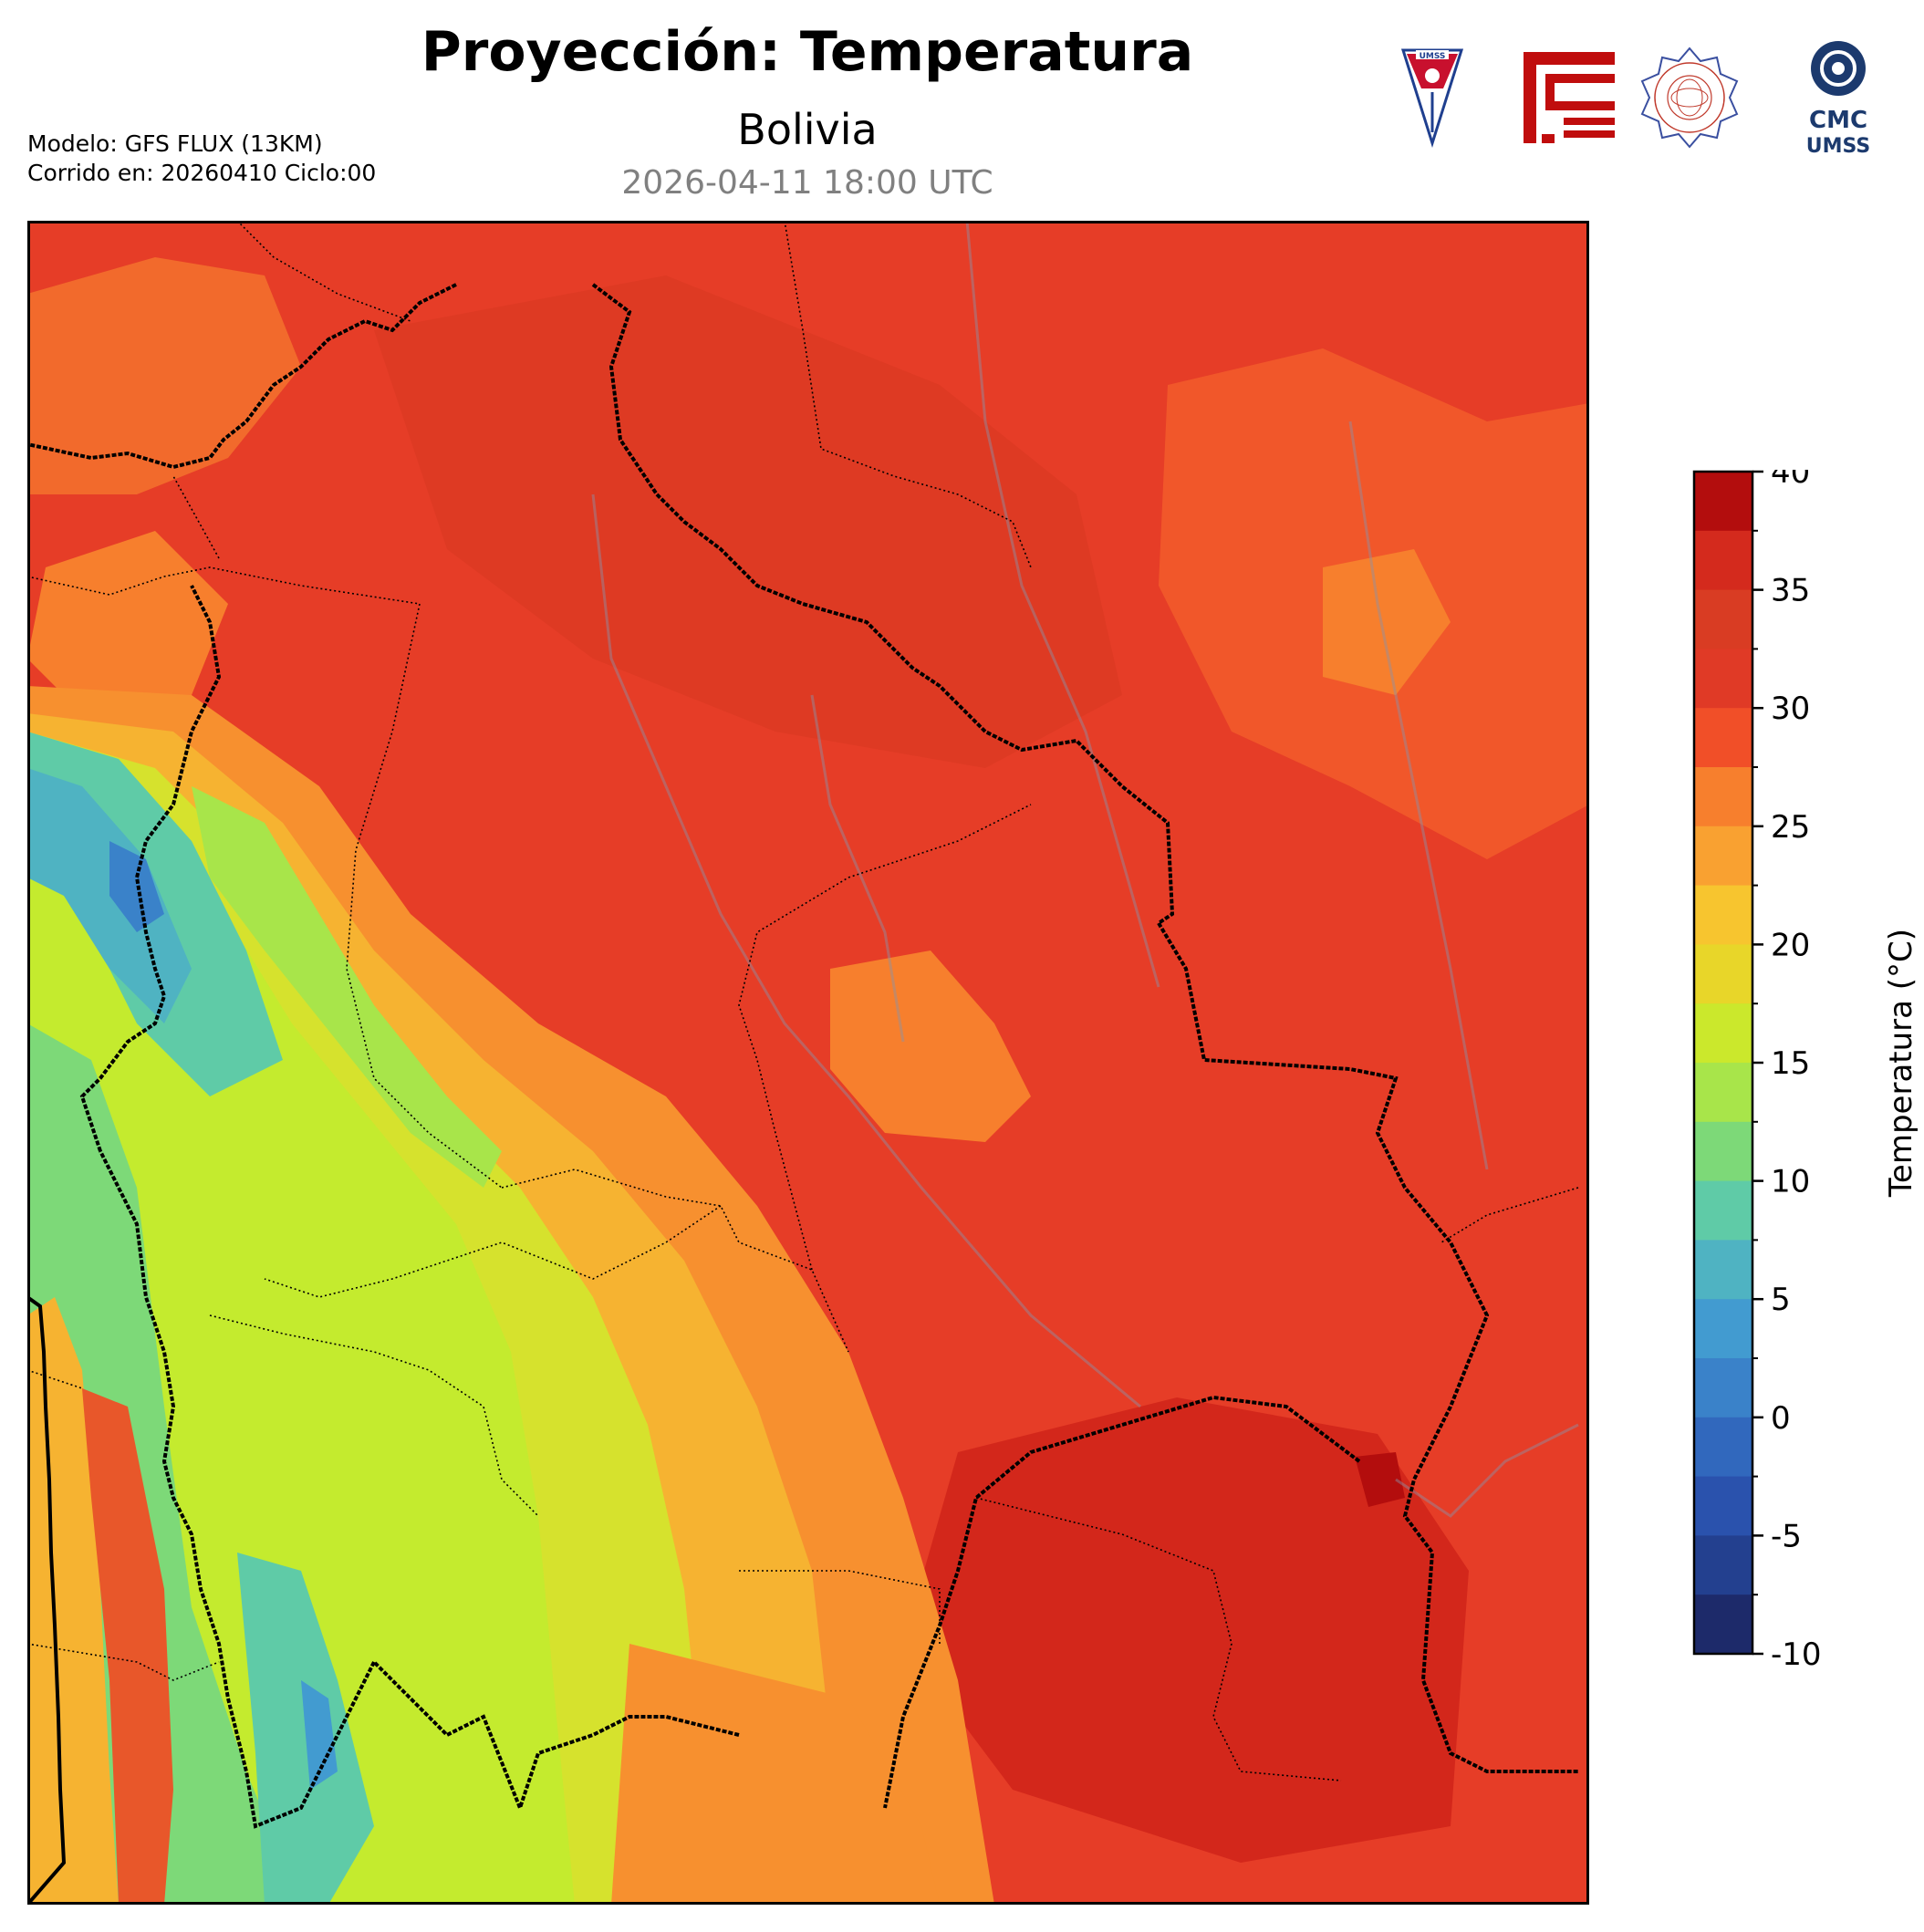 This screenshot has height=1932, width=1924. I want to click on map-zone-orange-center, so click(930, 1046).